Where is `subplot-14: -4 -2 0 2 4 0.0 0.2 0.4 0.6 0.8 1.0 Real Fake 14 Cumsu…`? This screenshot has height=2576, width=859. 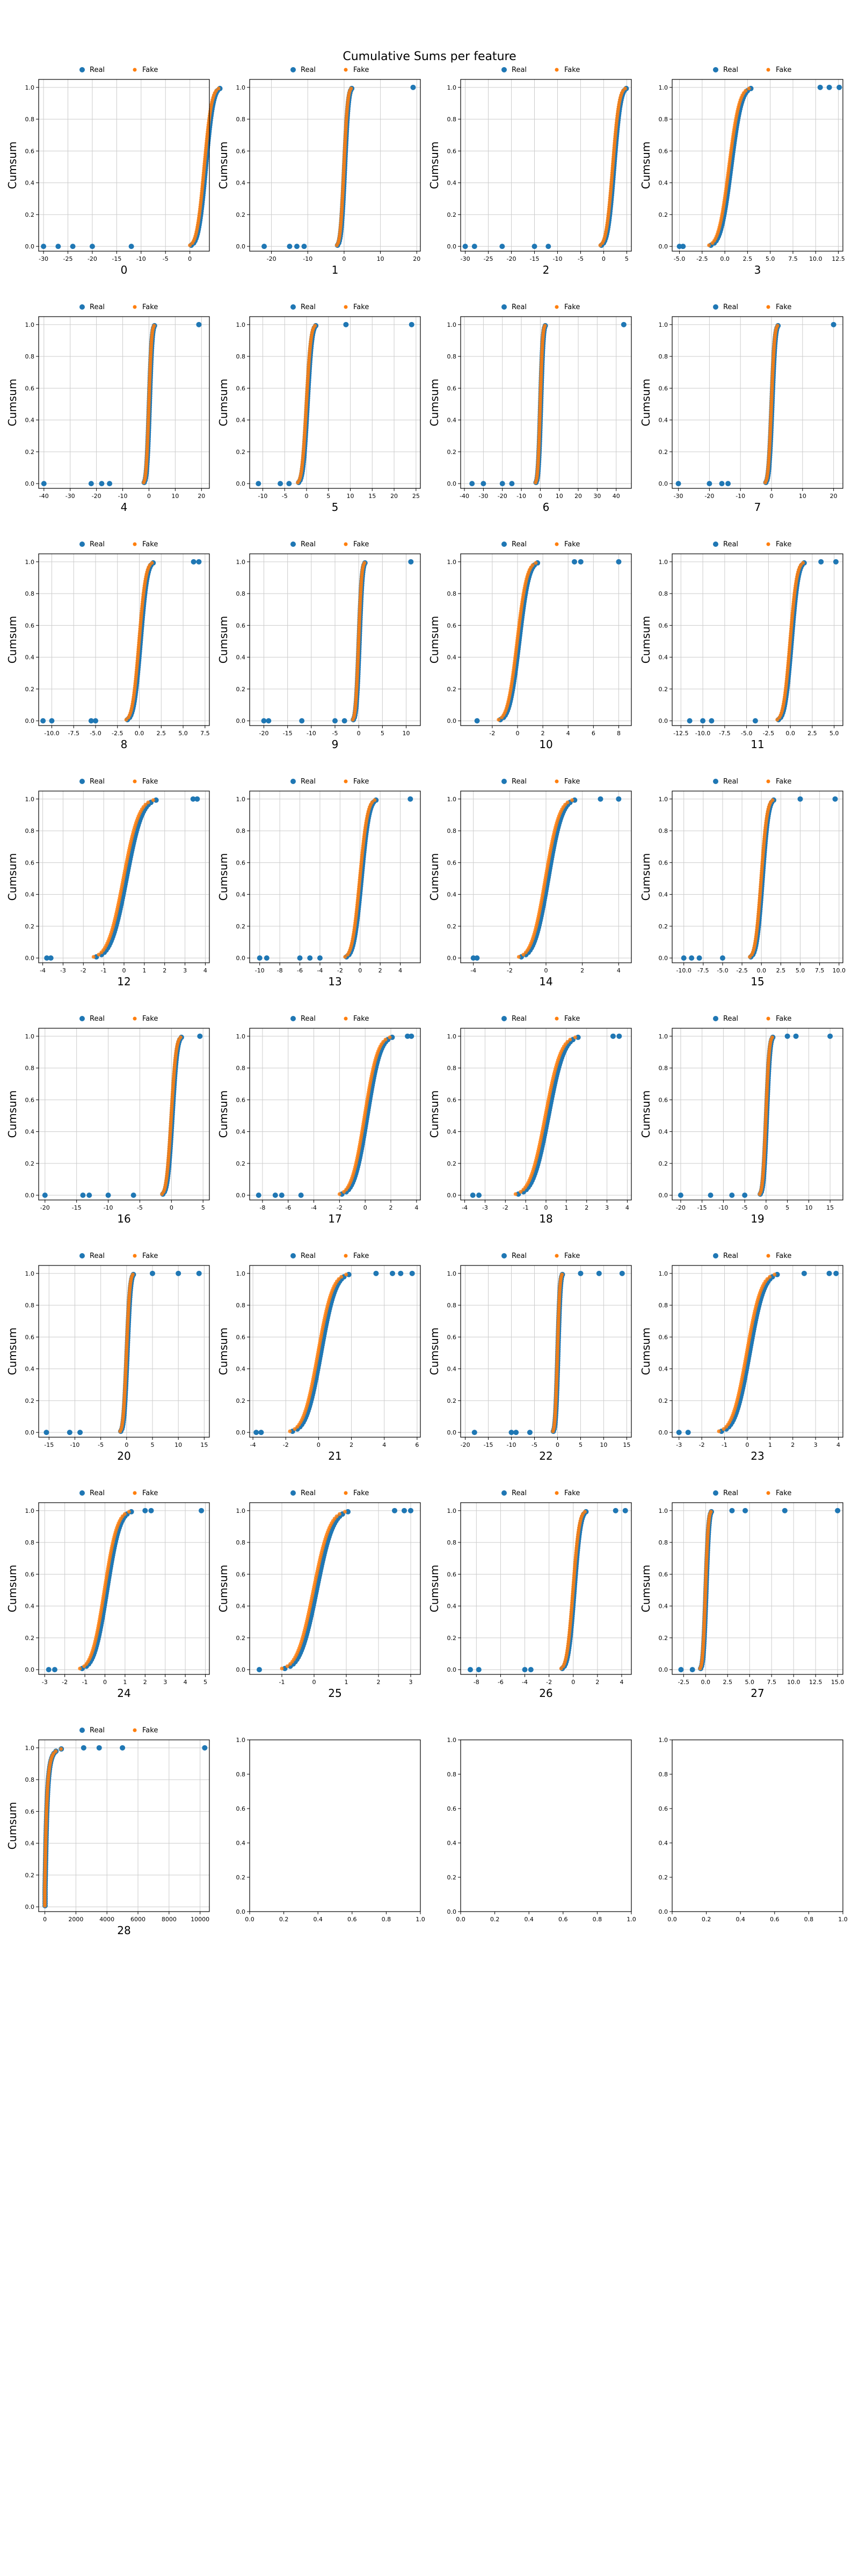 subplot-14: -4 -2 0 2 4 0.0 0.2 0.4 0.6 0.8 1.0 Real Fake 14 Cumsu… is located at coordinates (530, 883).